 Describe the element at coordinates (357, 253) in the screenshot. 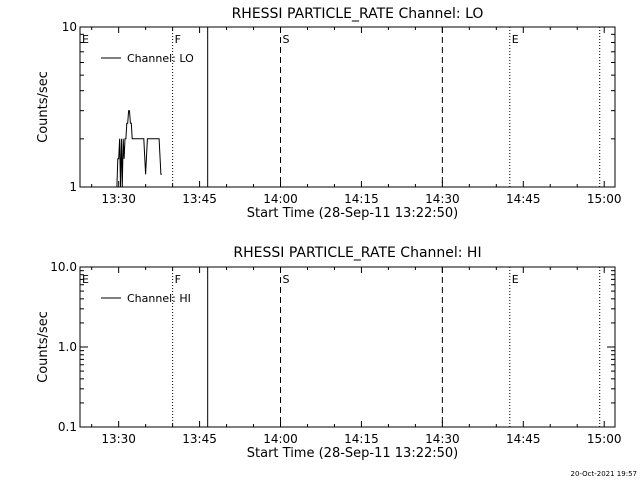

I see `chart-title: RHESSI PARTICLE_RATE Channel: HI` at that location.